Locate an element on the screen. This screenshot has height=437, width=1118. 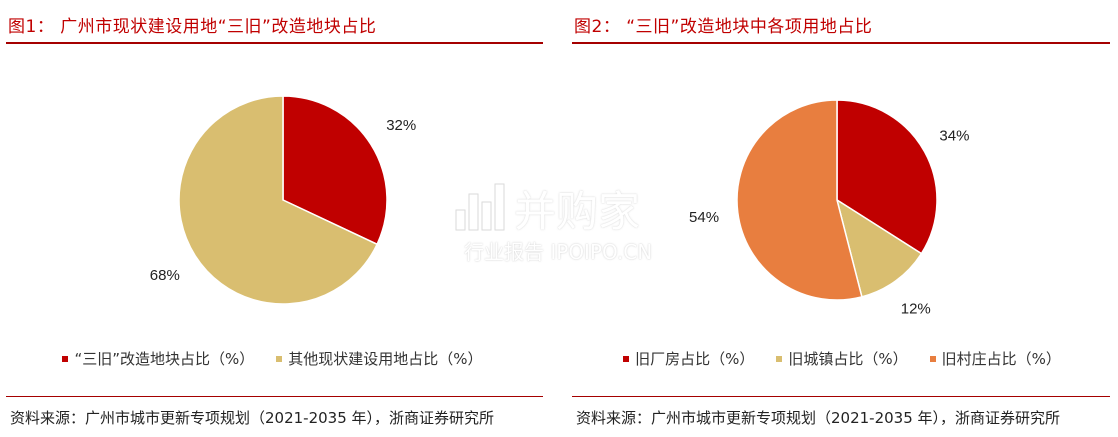
legend-item: 旧厂房占比（%） is located at coordinates (688, 358).